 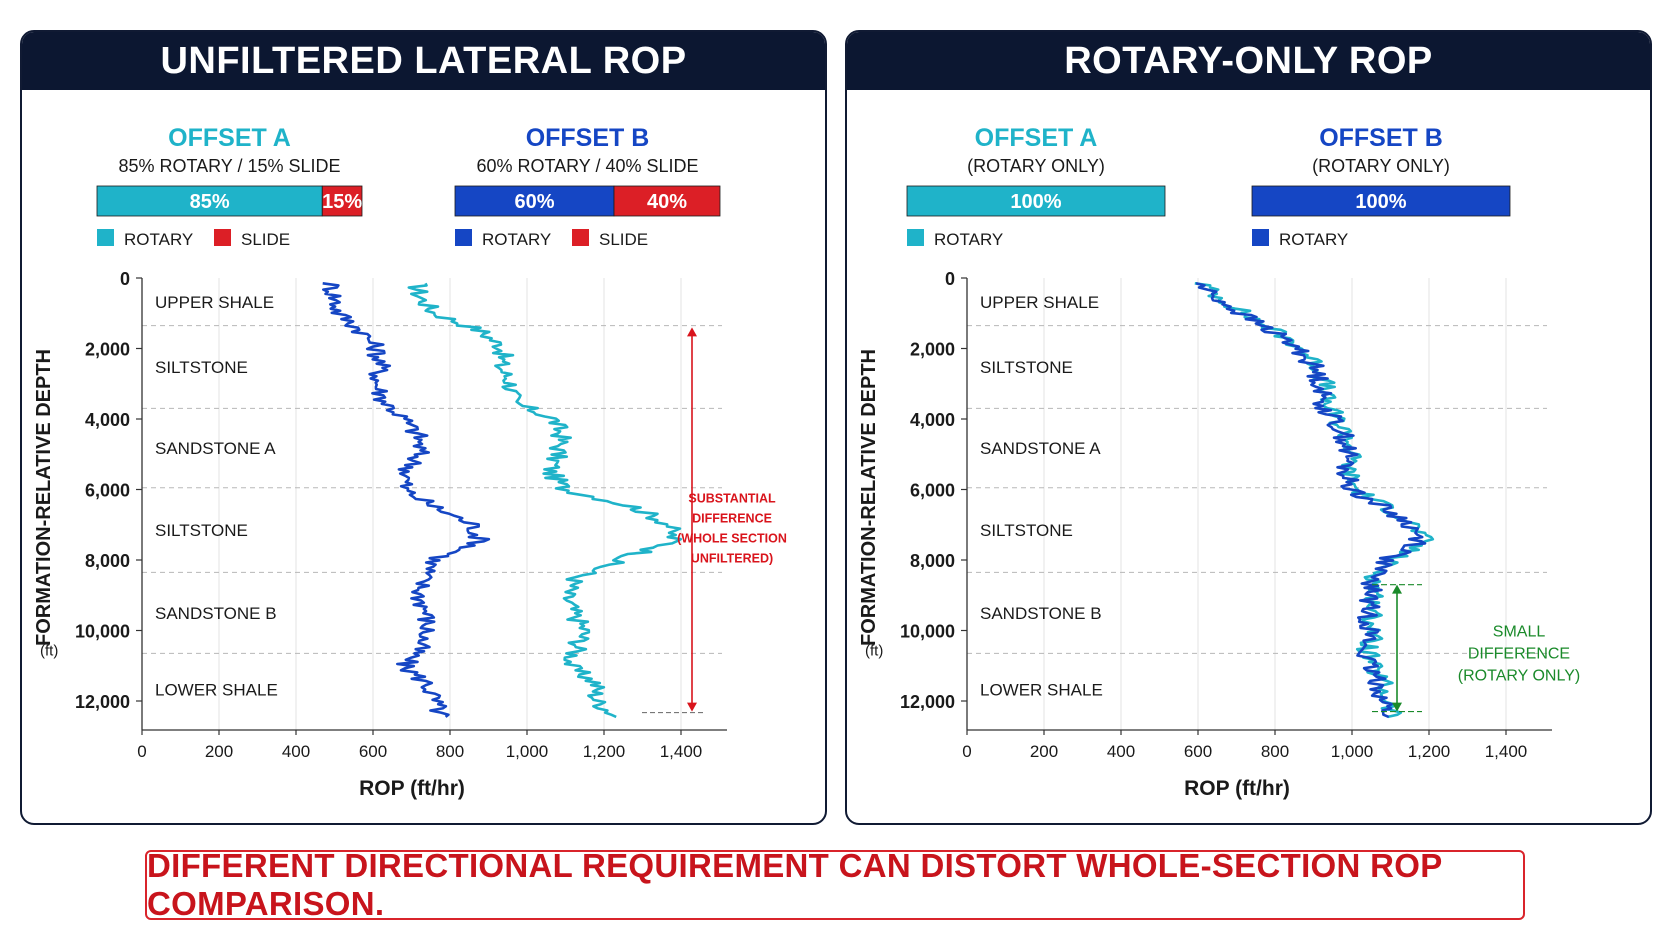 What do you see at coordinates (1519, 632) in the screenshot?
I see `annotation-text: SMALL` at bounding box center [1519, 632].